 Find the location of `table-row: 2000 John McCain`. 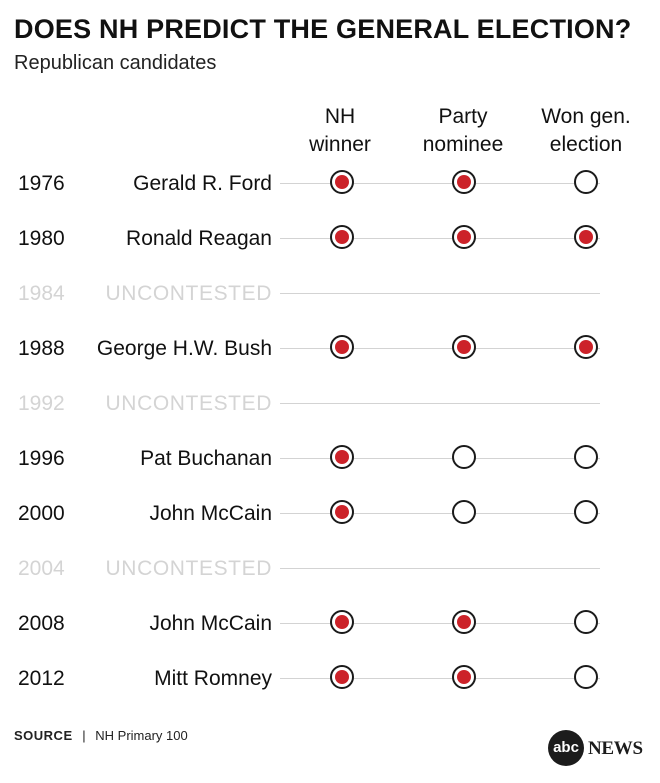

table-row: 2000 John McCain is located at coordinates (330, 514).